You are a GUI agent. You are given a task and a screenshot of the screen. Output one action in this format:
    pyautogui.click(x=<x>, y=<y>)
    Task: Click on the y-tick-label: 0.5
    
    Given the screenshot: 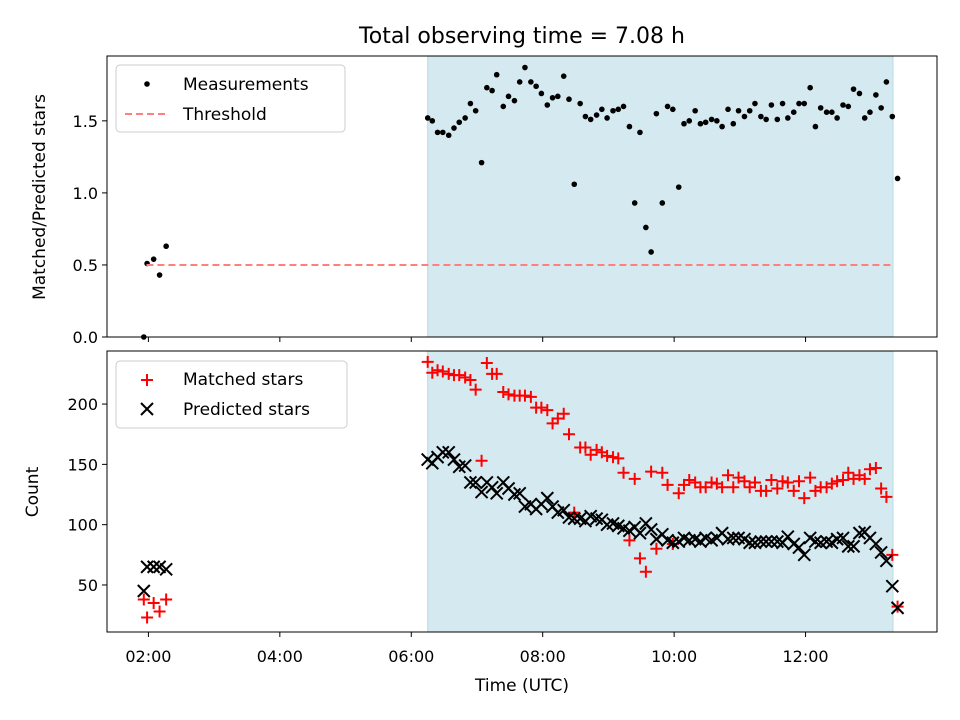 What is the action you would take?
    pyautogui.click(x=85, y=265)
    